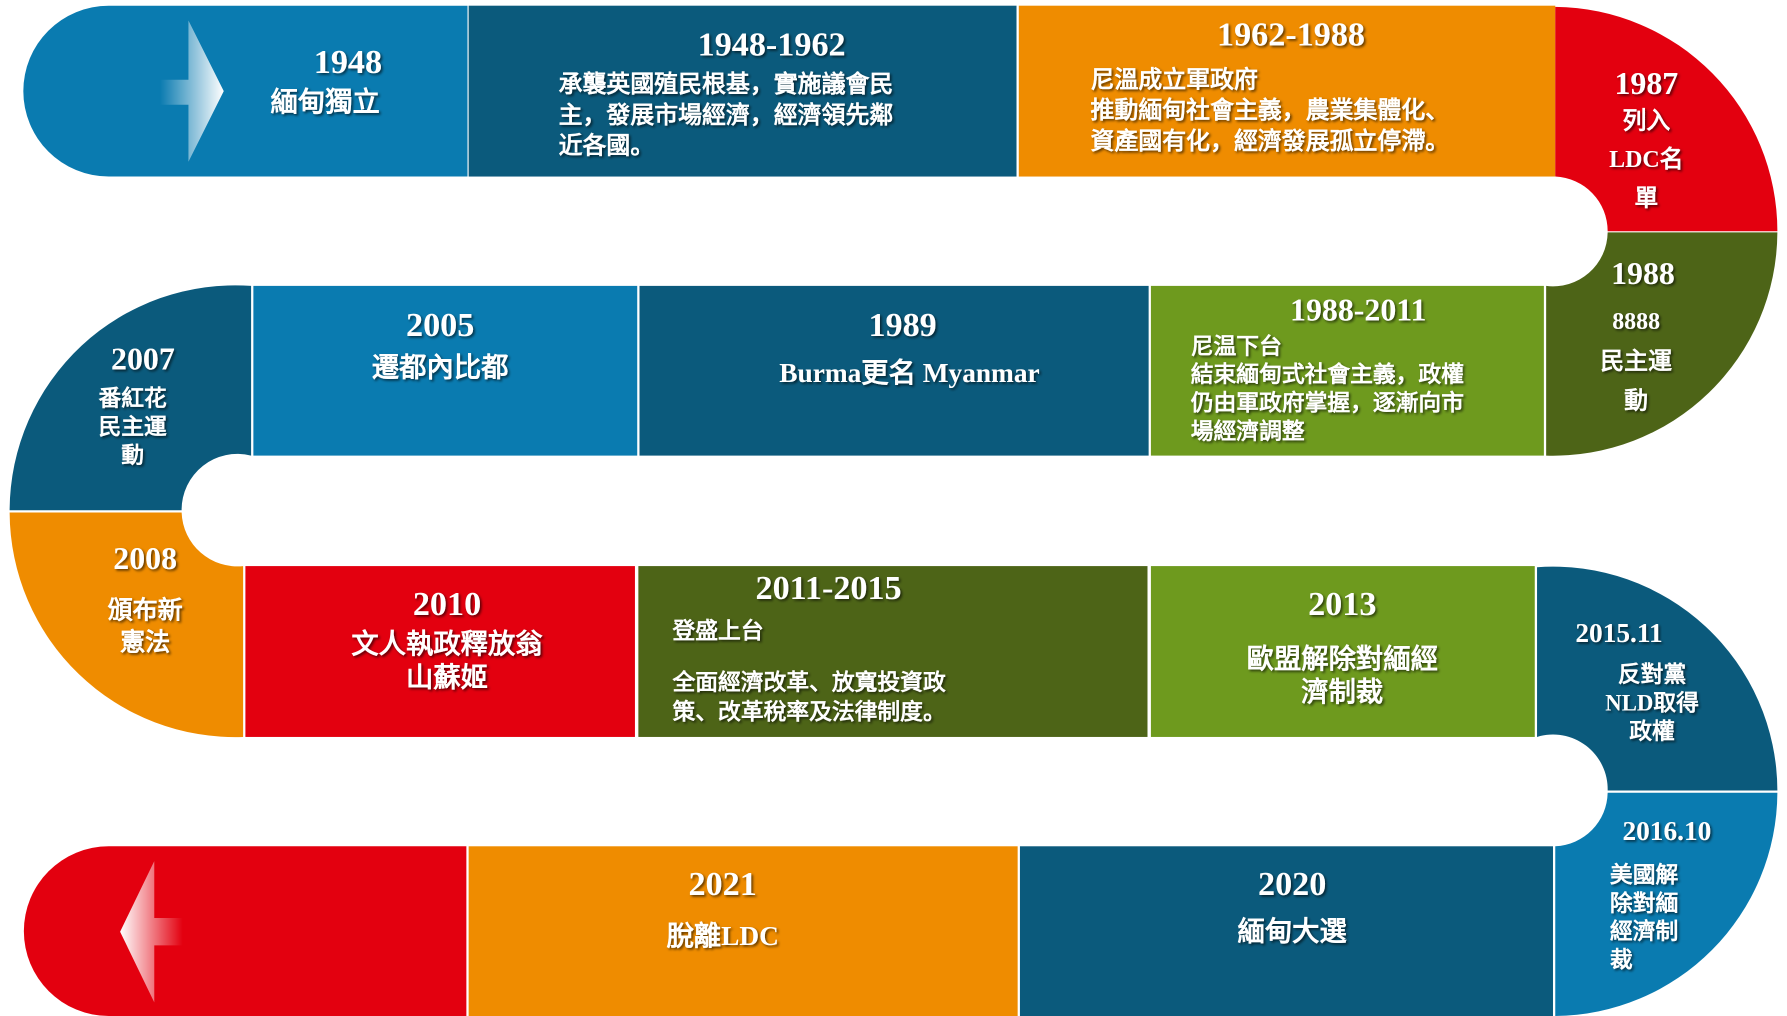  Describe the element at coordinates (1292, 884) in the screenshot. I see `event-date: 2020` at that location.